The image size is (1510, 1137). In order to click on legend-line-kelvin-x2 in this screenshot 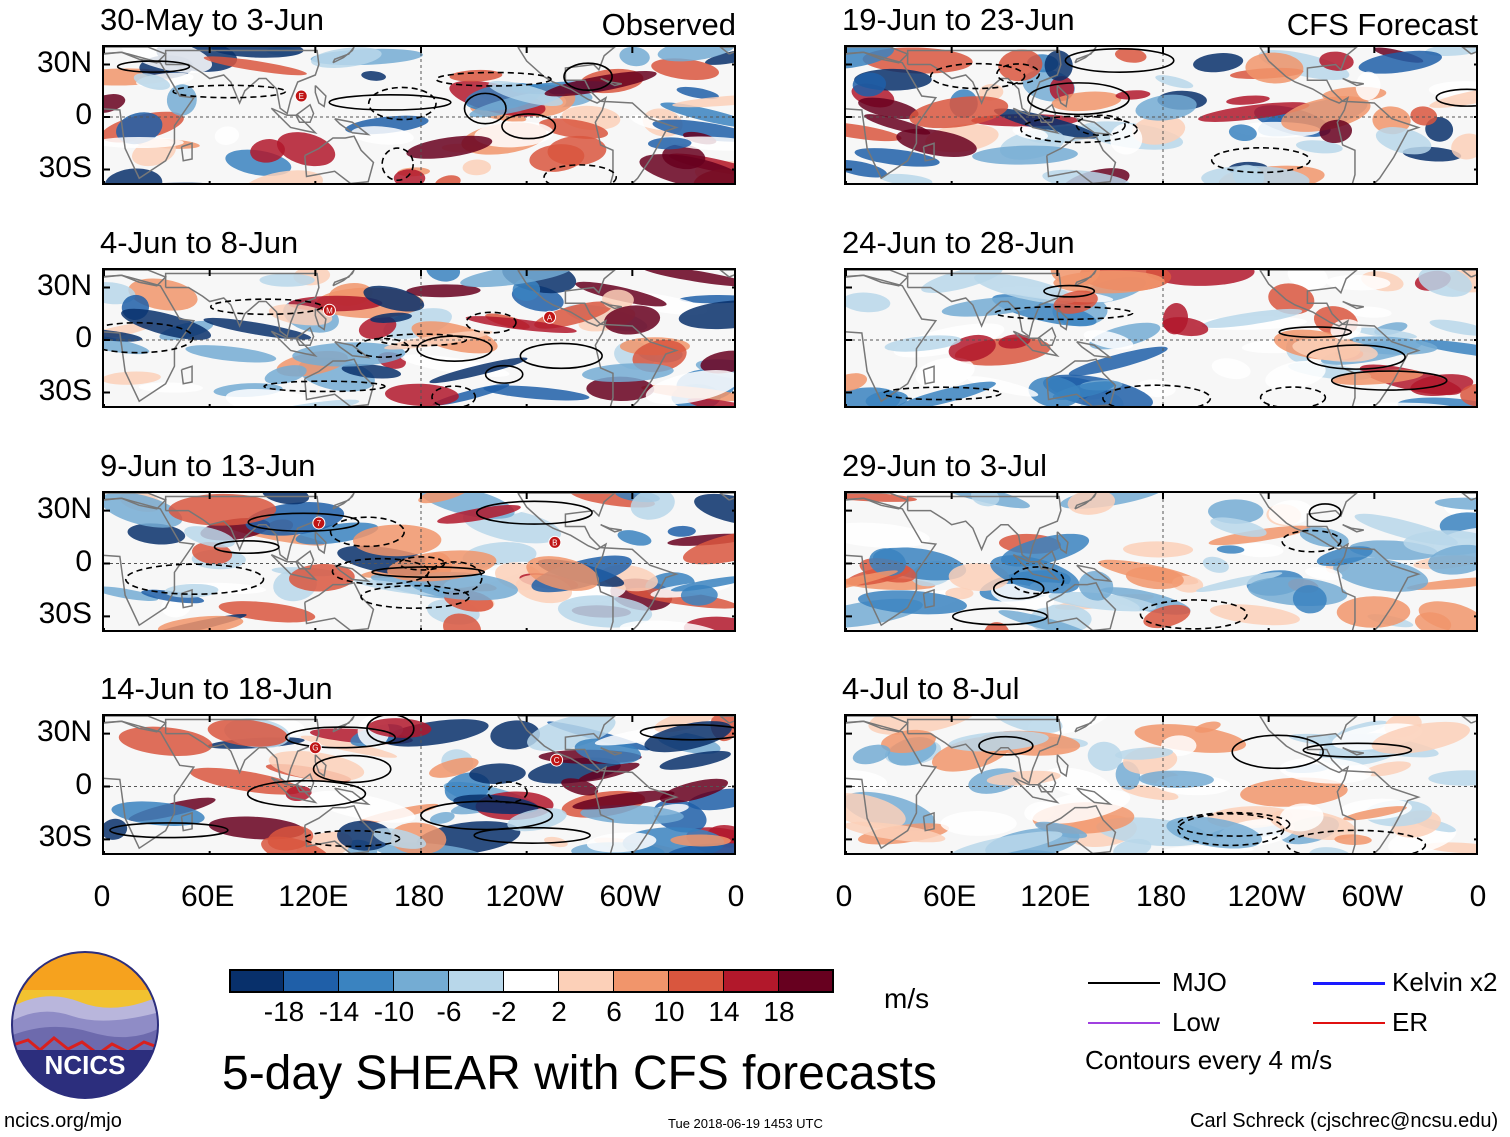, I will do `click(1349, 983)`.